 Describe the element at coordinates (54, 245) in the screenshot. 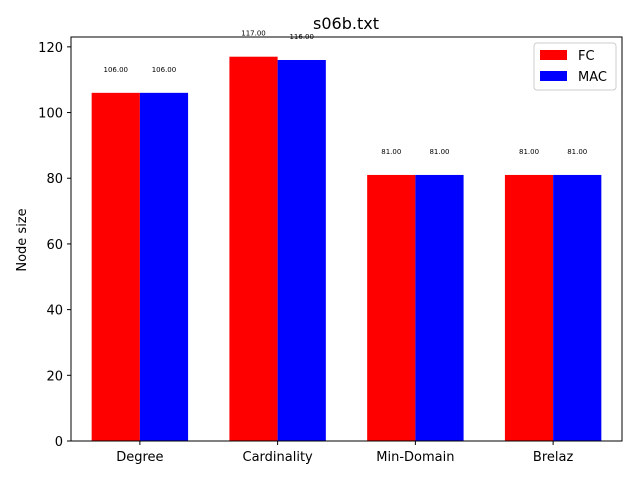

I see `y-tick-label: 60` at that location.